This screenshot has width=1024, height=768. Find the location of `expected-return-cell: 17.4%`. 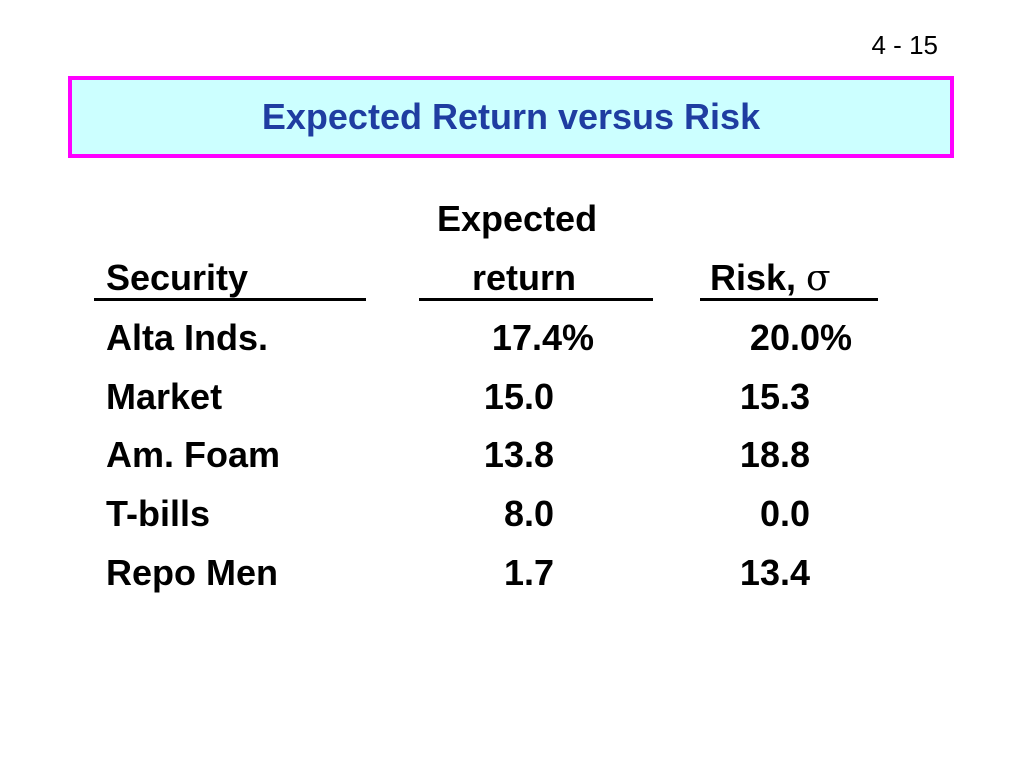

expected-return-cell: 17.4% is located at coordinates (542, 337).